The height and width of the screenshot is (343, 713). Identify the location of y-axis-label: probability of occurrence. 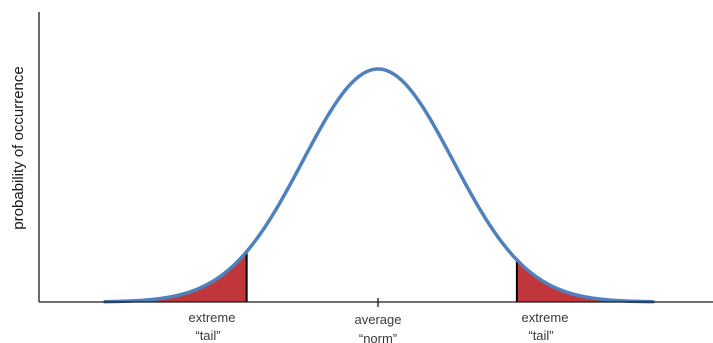
(18, 147).